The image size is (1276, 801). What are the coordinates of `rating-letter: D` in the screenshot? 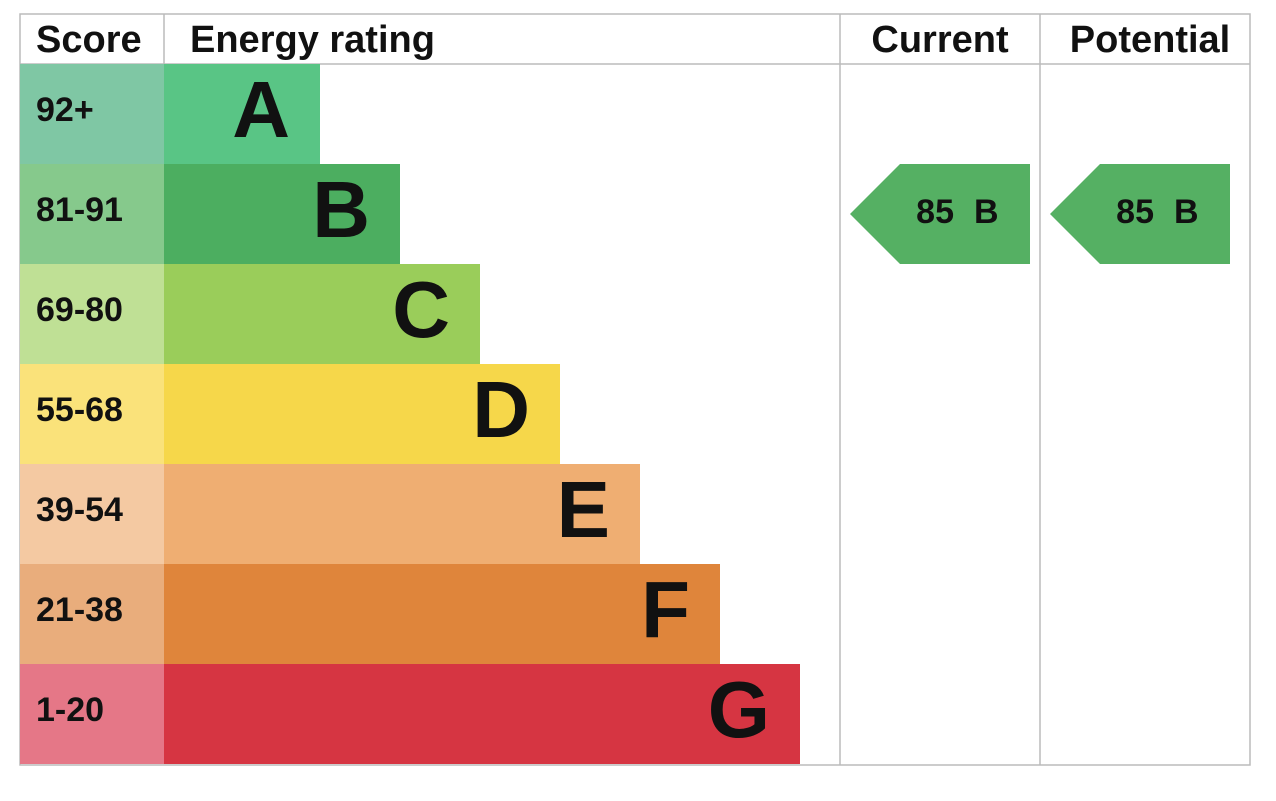 It's located at (501, 409).